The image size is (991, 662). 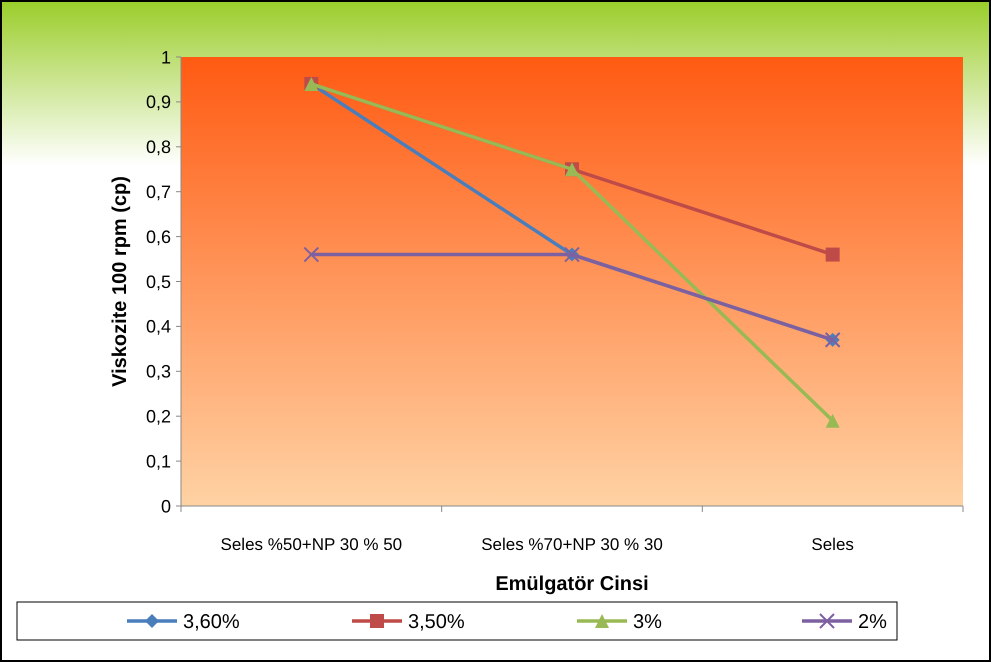 What do you see at coordinates (158, 372) in the screenshot?
I see `y-tick-label: 0,3` at bounding box center [158, 372].